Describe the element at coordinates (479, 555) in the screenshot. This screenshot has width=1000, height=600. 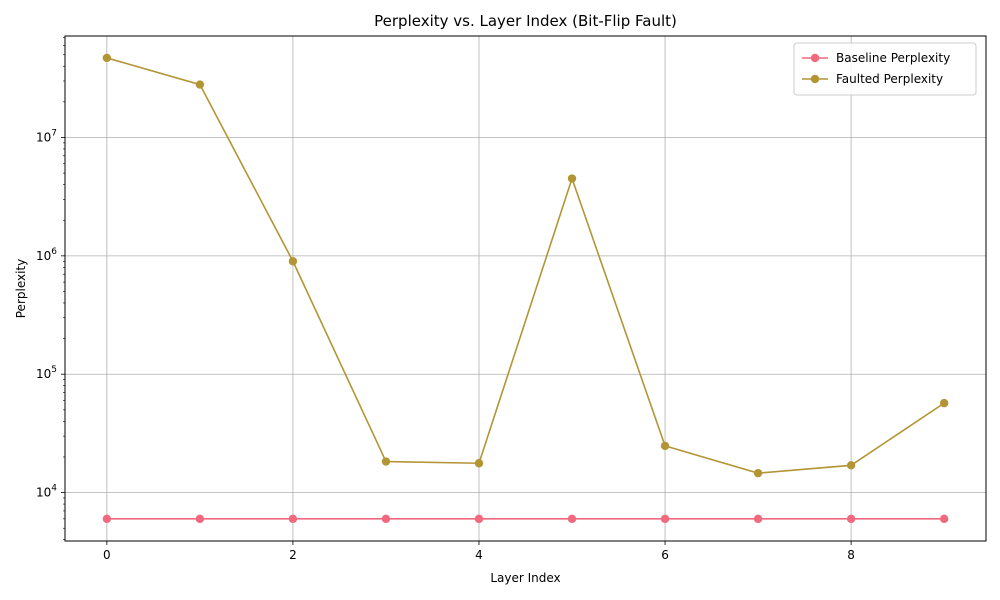
I see `x-tick-label: 4` at that location.